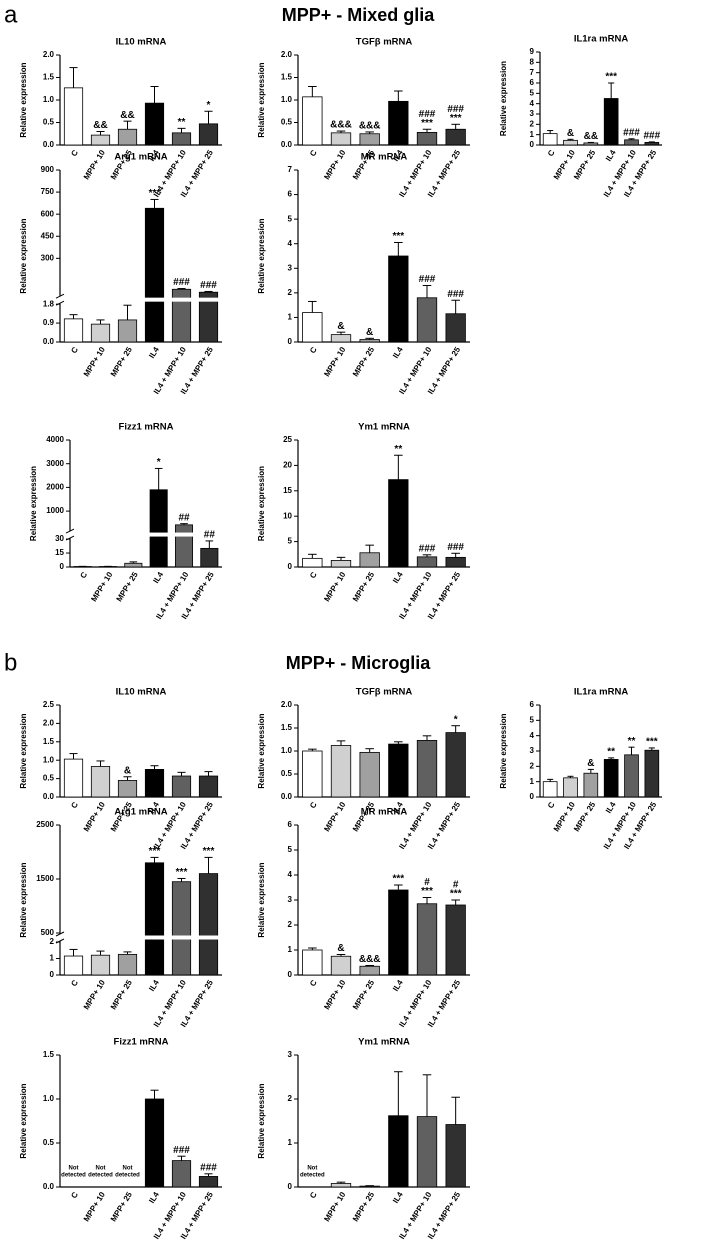  I want to click on significance-label: *, so click(456, 719).